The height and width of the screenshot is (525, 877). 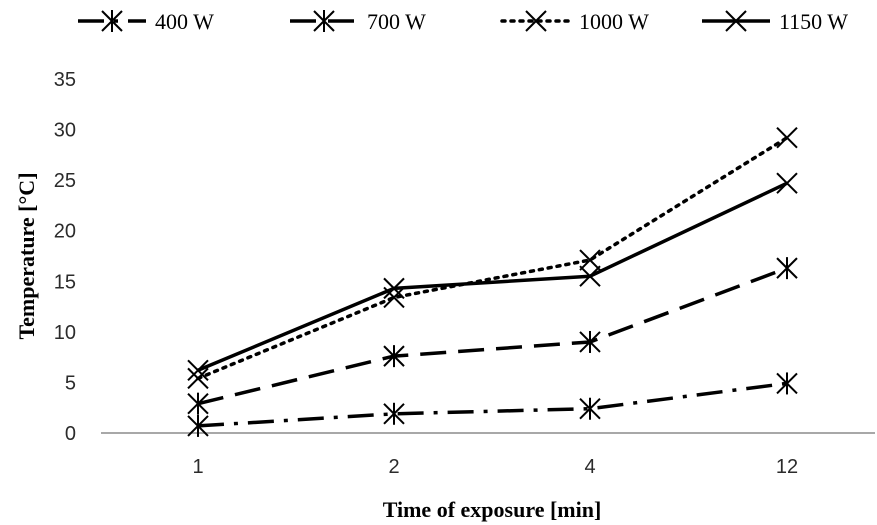 What do you see at coordinates (396, 21) in the screenshot?
I see `legend-label: 700 W` at bounding box center [396, 21].